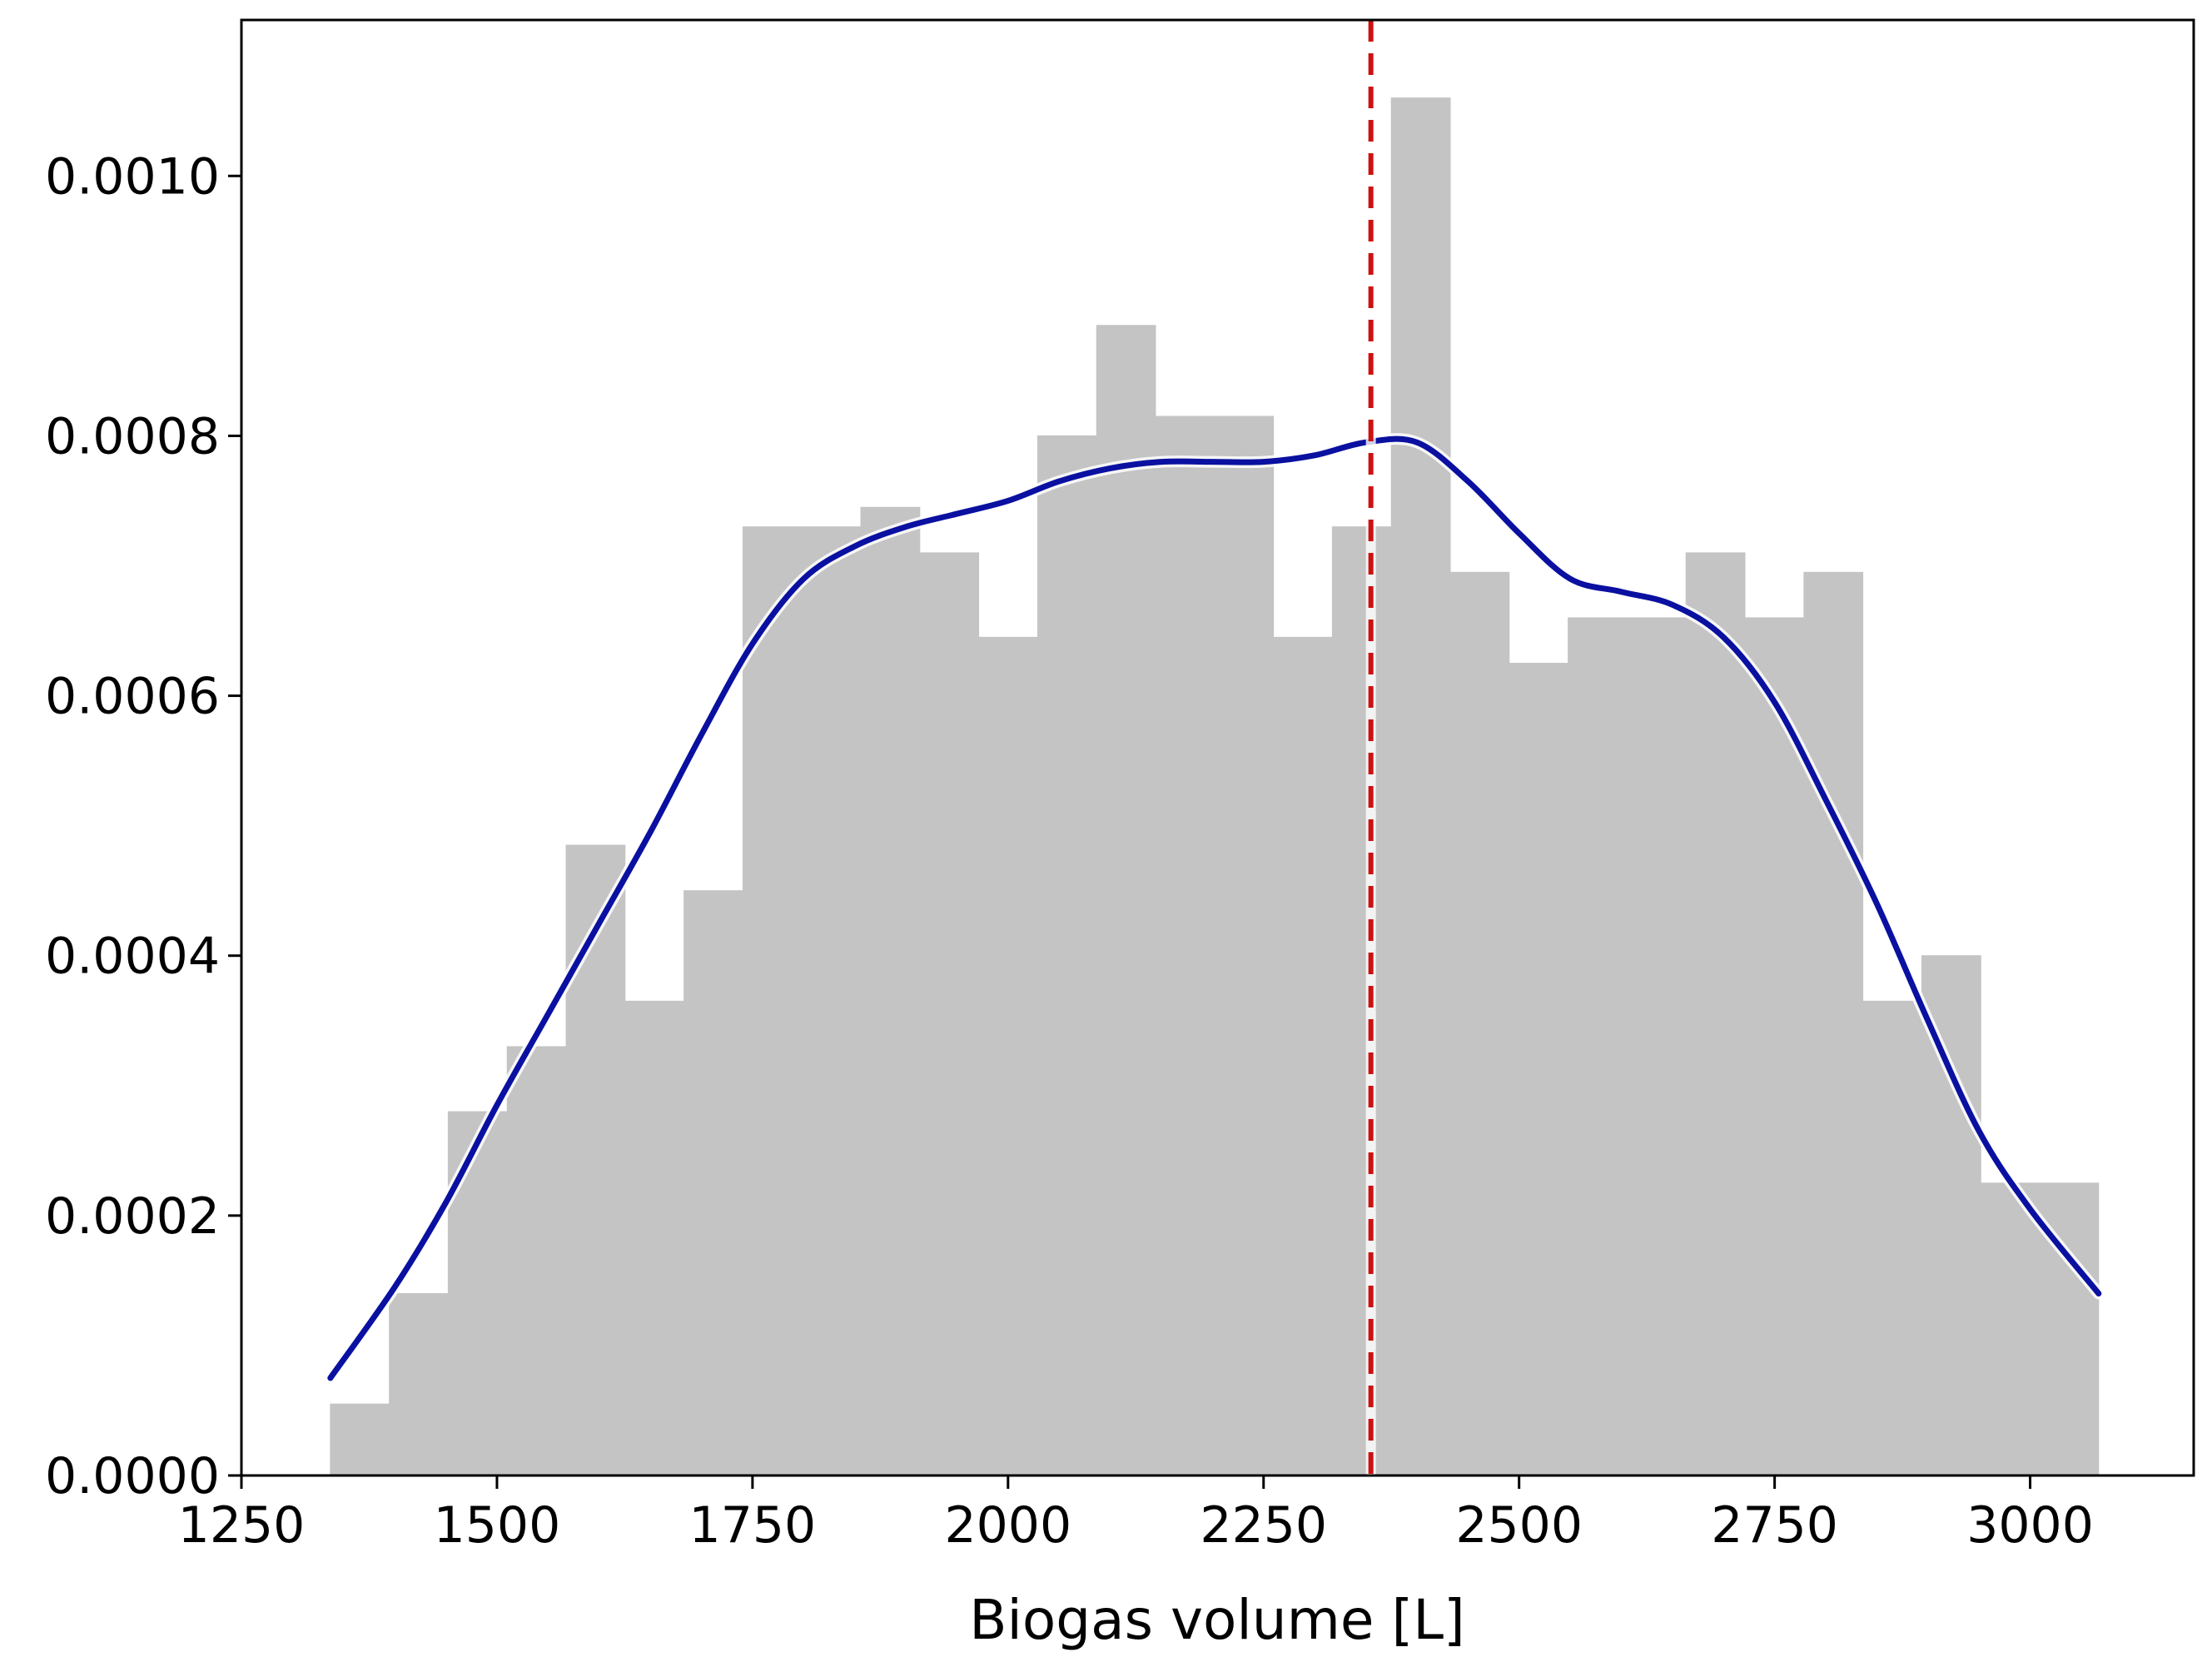 This screenshot has height=1672, width=2212. What do you see at coordinates (132, 176) in the screenshot?
I see `y-tick-label: 0.0010` at bounding box center [132, 176].